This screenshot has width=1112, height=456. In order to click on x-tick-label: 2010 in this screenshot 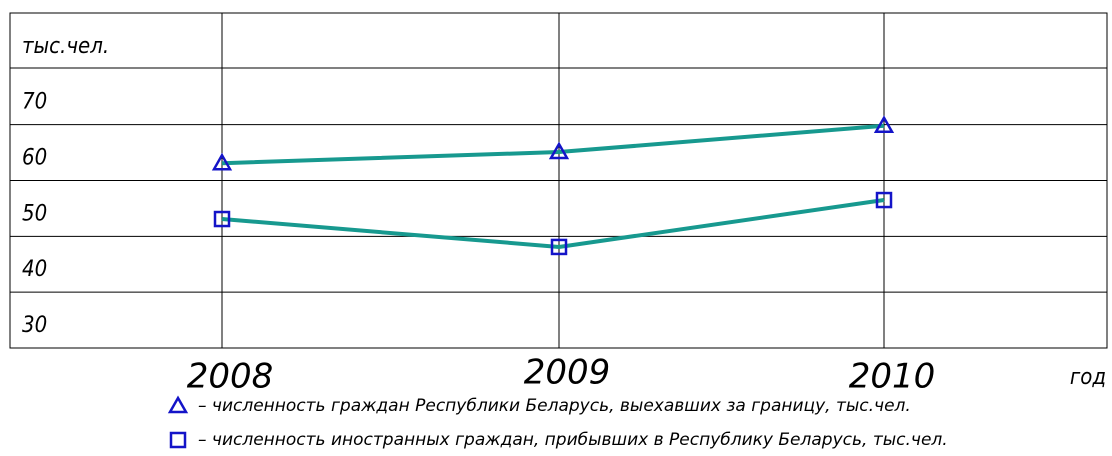, I will do `click(892, 377)`.